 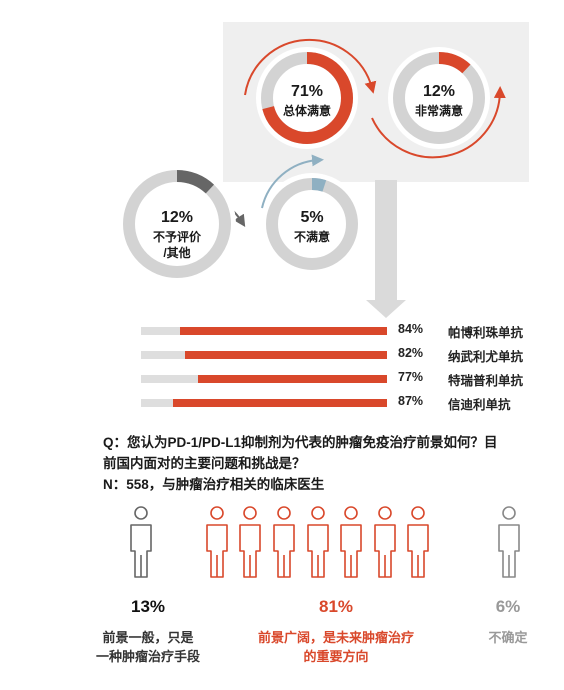 I want to click on donut-outer-bg, so click(x=177, y=224).